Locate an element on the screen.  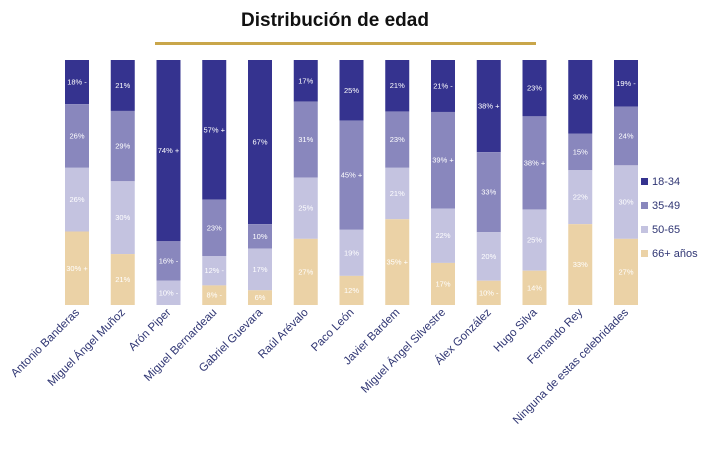
legend-label: 18-34 is located at coordinates (666, 182).